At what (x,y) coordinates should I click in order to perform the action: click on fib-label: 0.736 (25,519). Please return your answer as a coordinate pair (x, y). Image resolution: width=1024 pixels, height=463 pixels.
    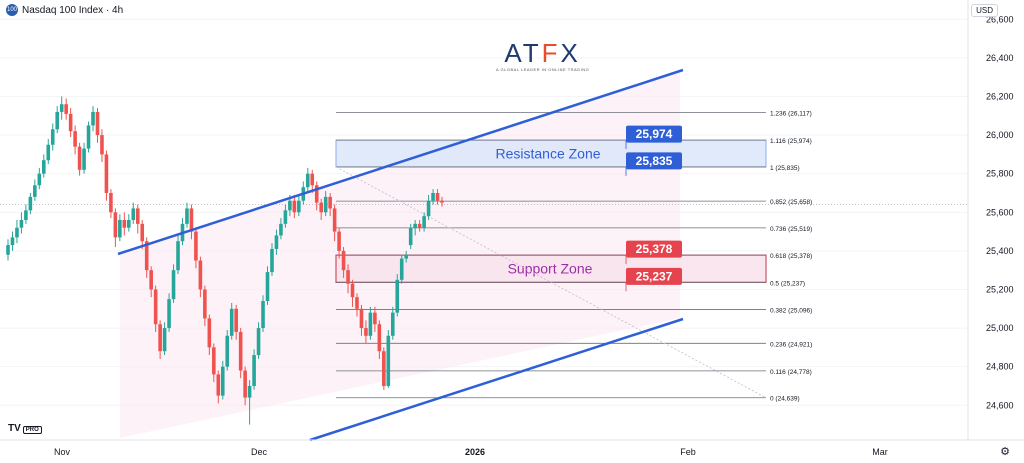
    Looking at the image, I should click on (791, 229).